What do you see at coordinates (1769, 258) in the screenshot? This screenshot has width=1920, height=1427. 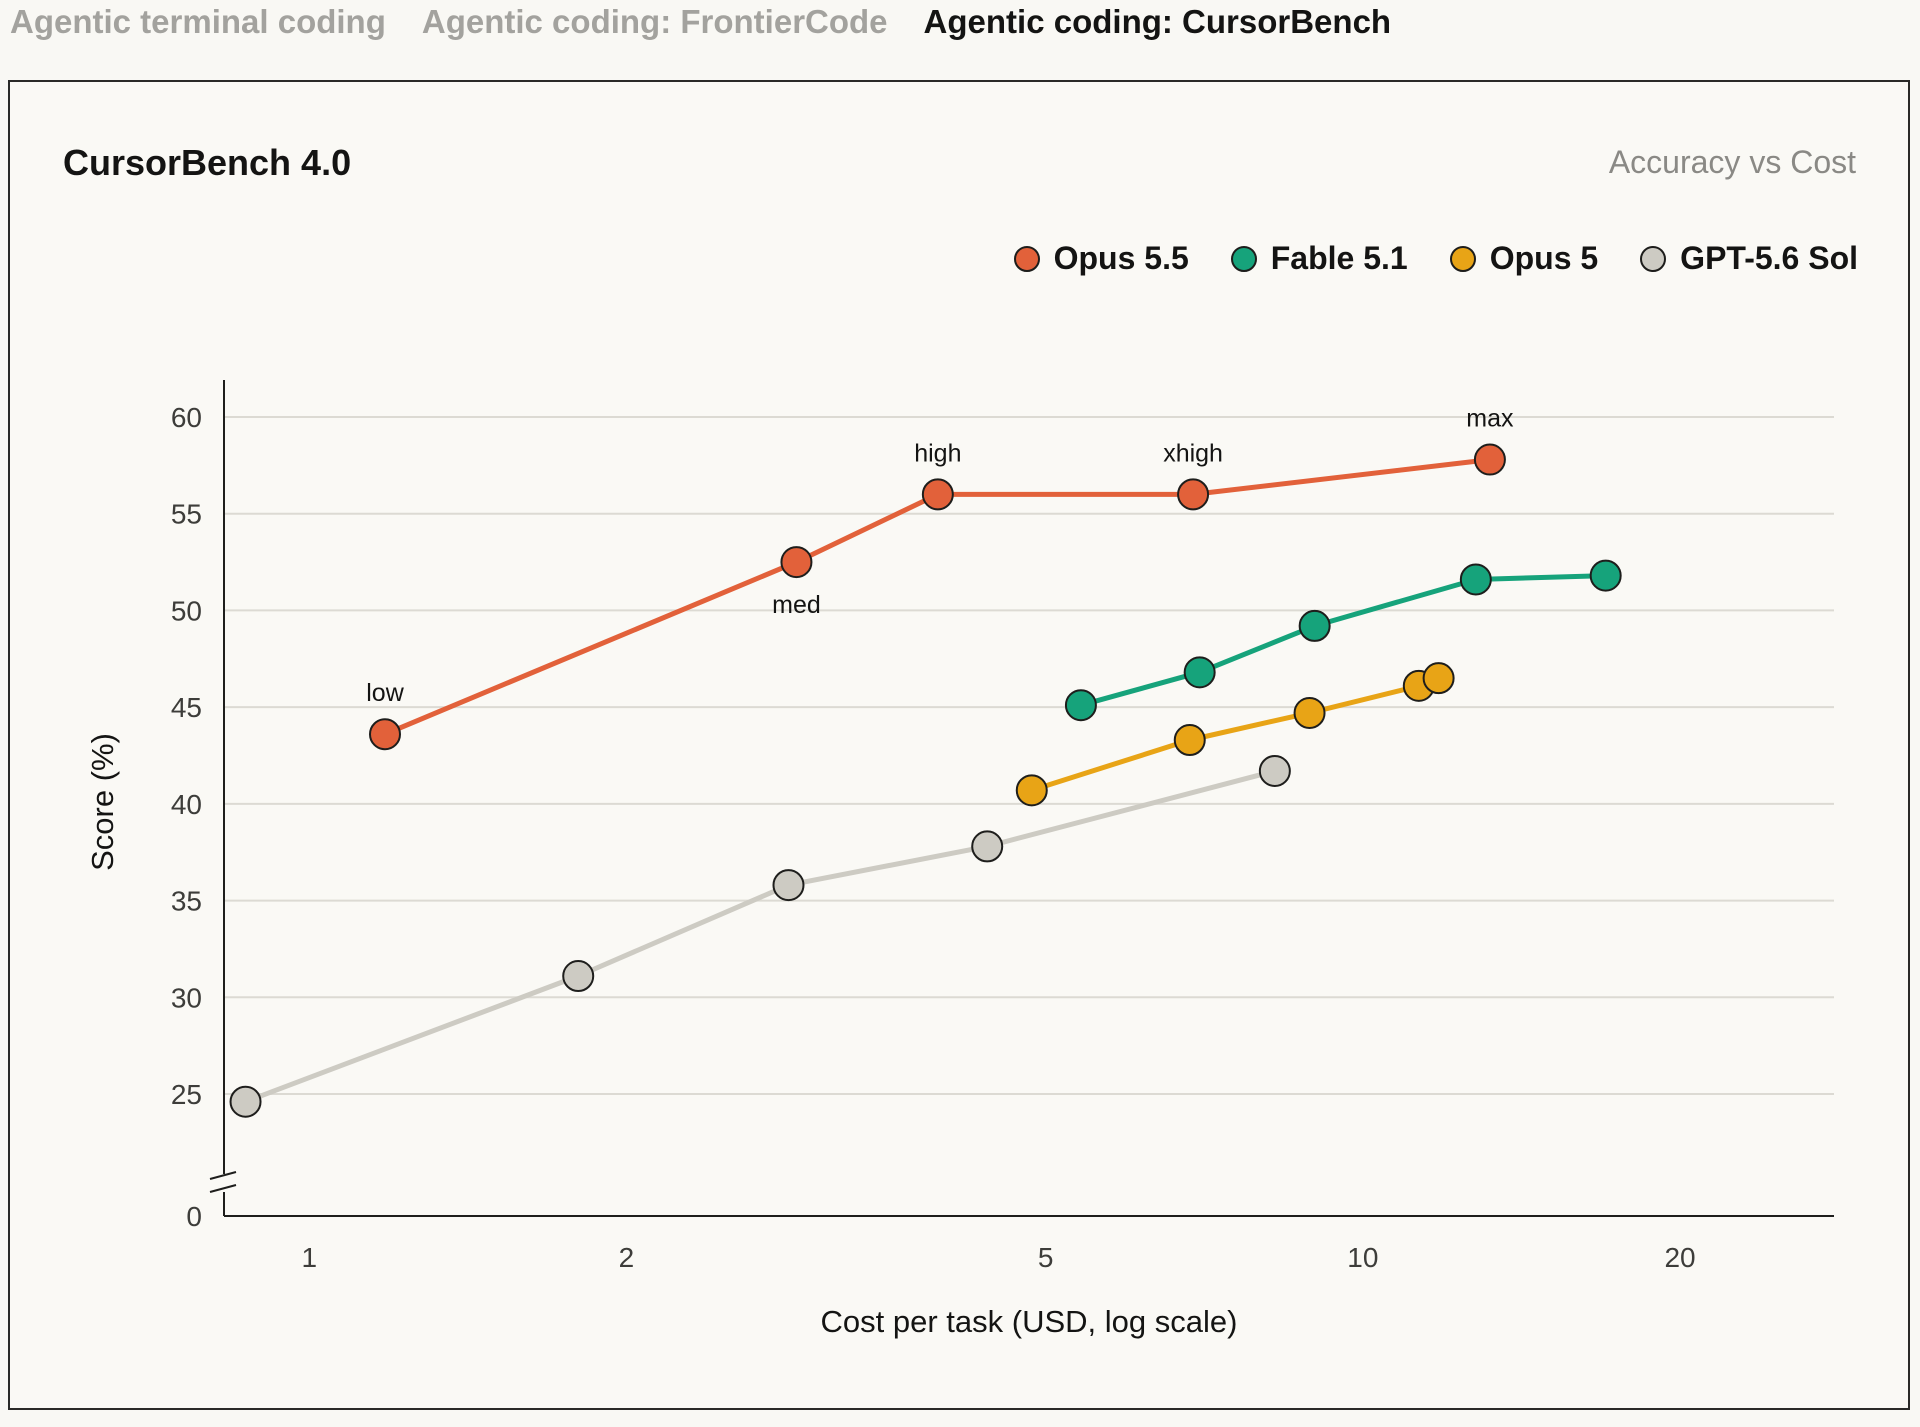 I see `legend-label-gpt-5-6-sol: GPT-5.6 Sol` at bounding box center [1769, 258].